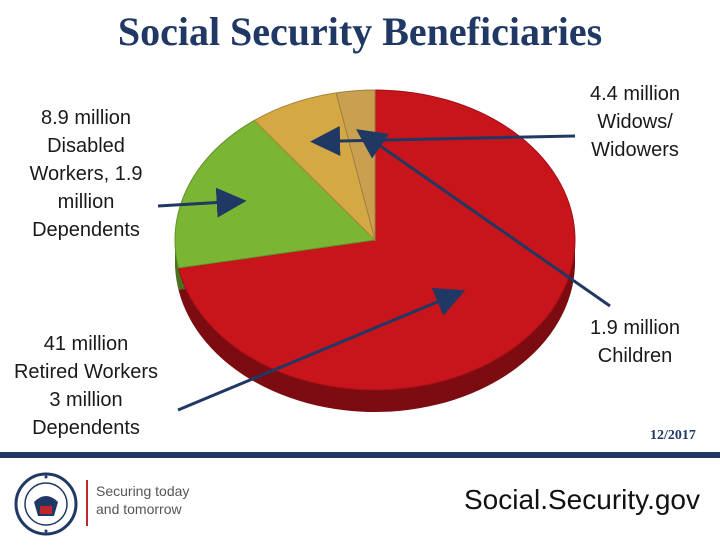  I want to click on tagline-line: Securing today, so click(143, 491).